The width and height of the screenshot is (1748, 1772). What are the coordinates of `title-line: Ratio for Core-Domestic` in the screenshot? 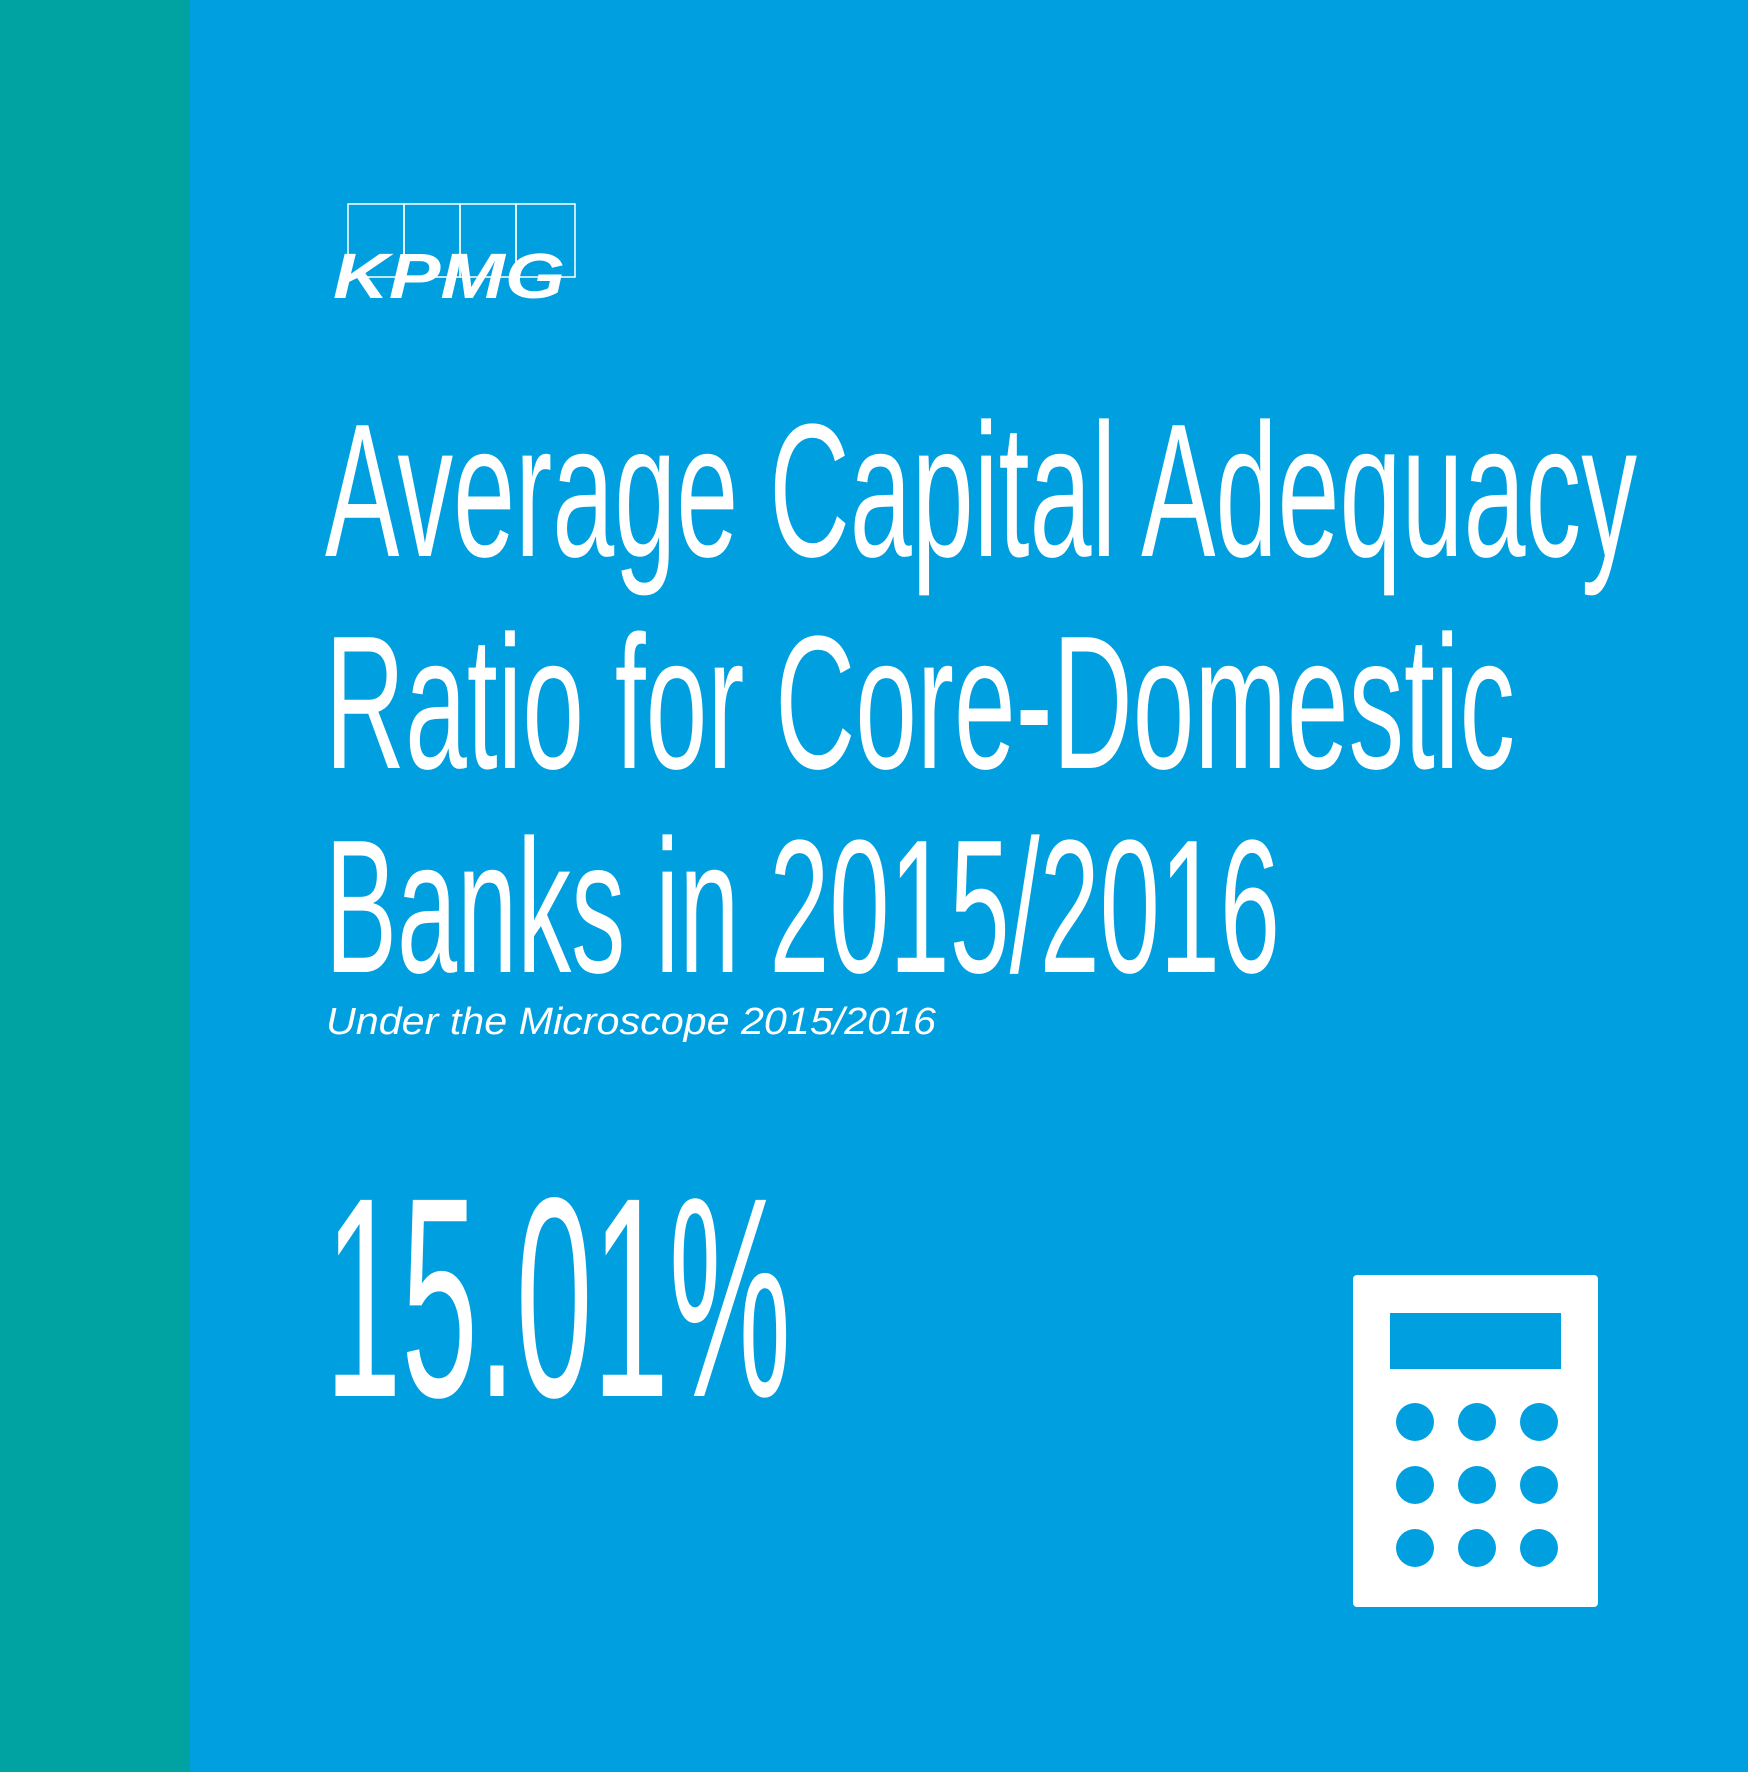 It's located at (920, 703).